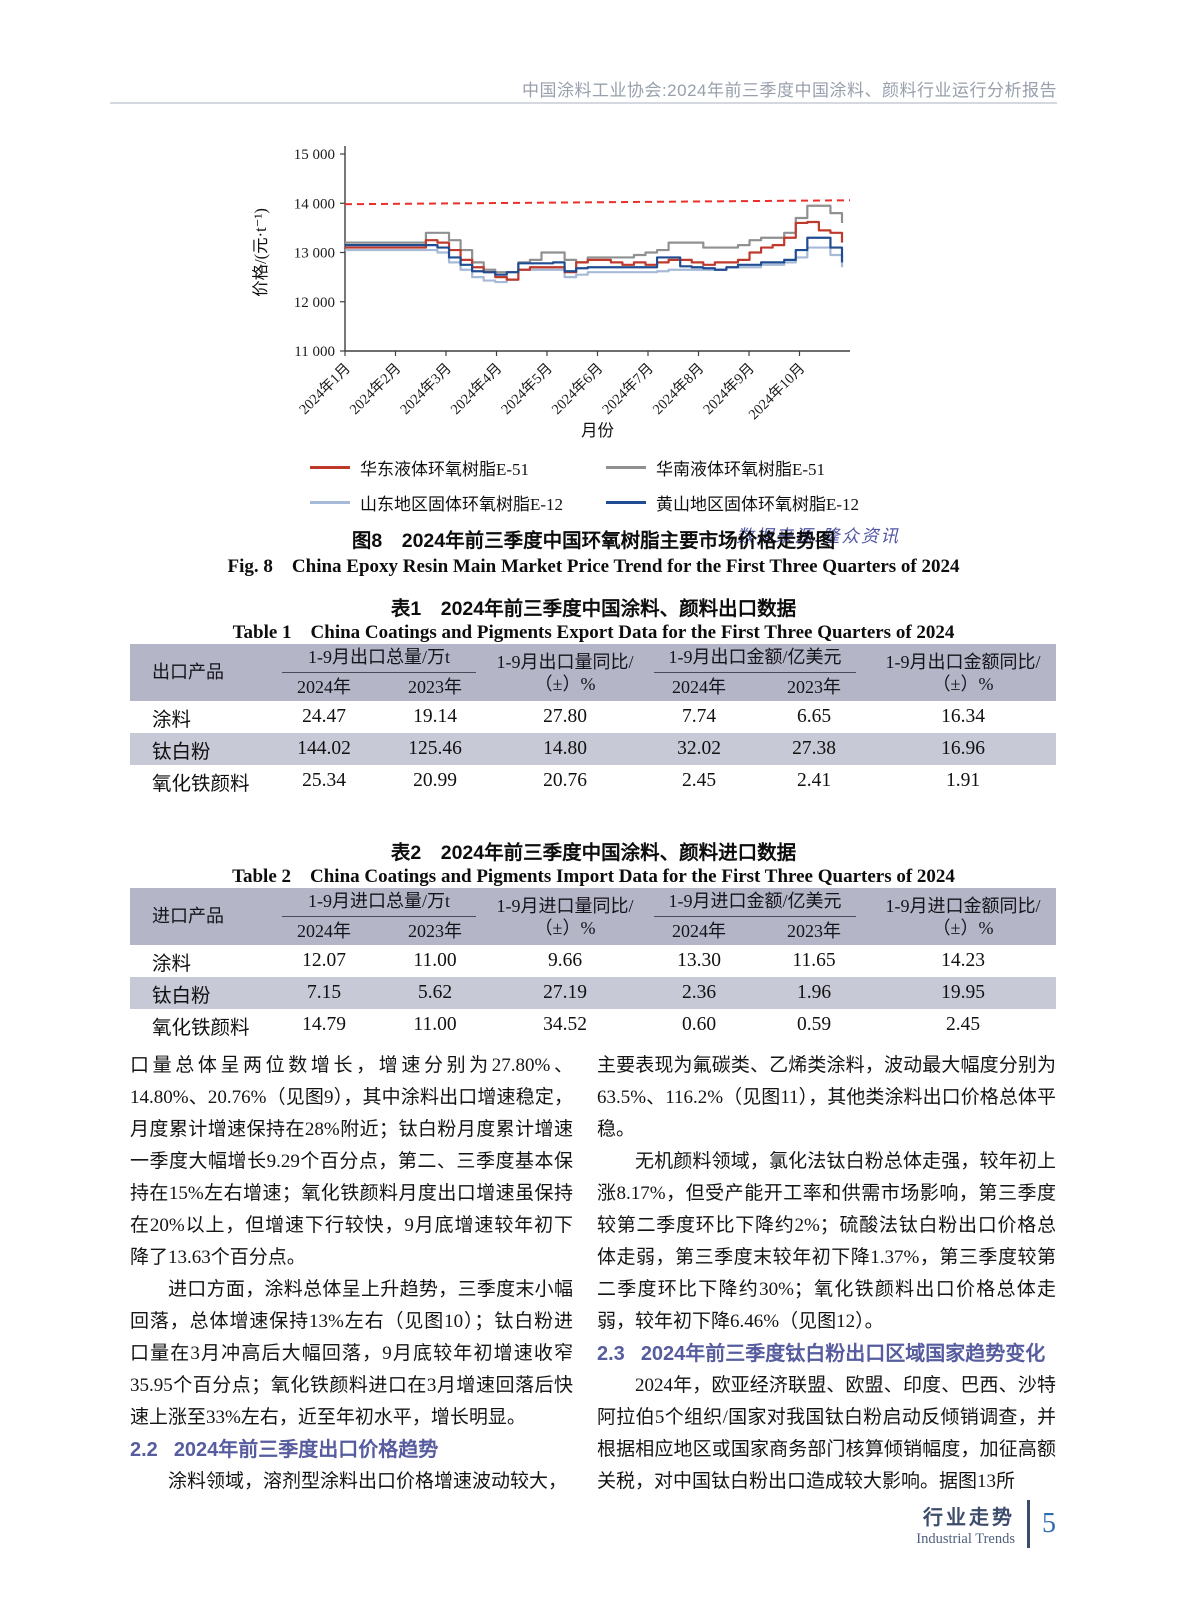 The width and height of the screenshot is (1187, 1600). Describe the element at coordinates (426, 389) in the screenshot. I see `svg-text: 2024年3月` at that location.